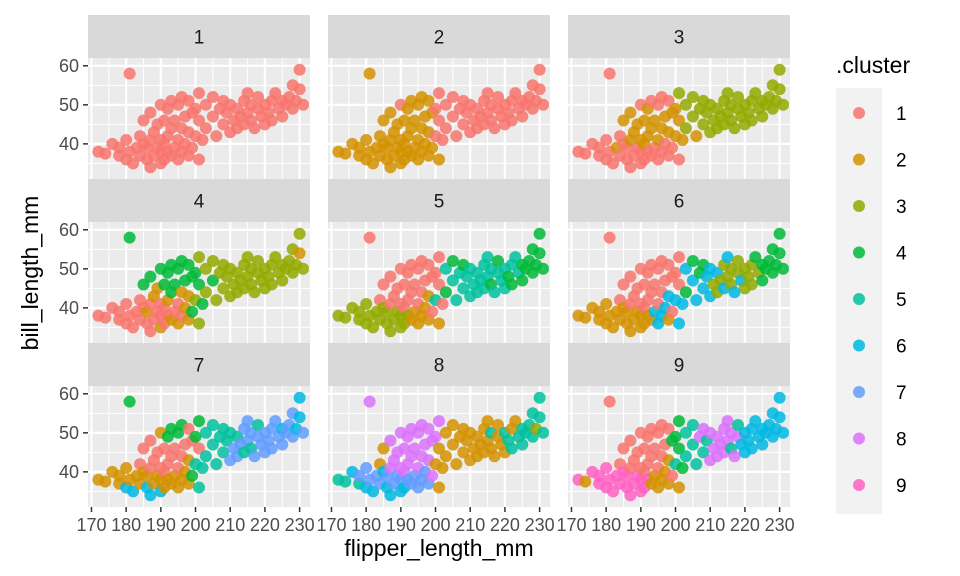 The width and height of the screenshot is (960, 576). Describe the element at coordinates (641, 525) in the screenshot. I see `x-tick-label: 190` at that location.